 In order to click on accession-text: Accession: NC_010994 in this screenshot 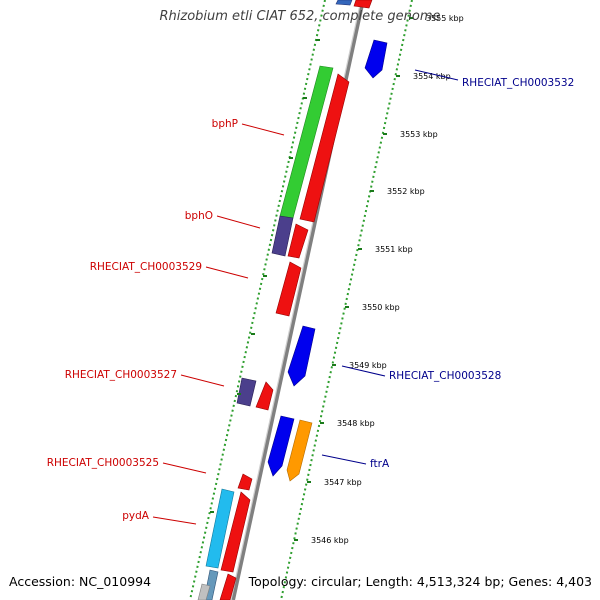, I will do `click(80, 581)`.